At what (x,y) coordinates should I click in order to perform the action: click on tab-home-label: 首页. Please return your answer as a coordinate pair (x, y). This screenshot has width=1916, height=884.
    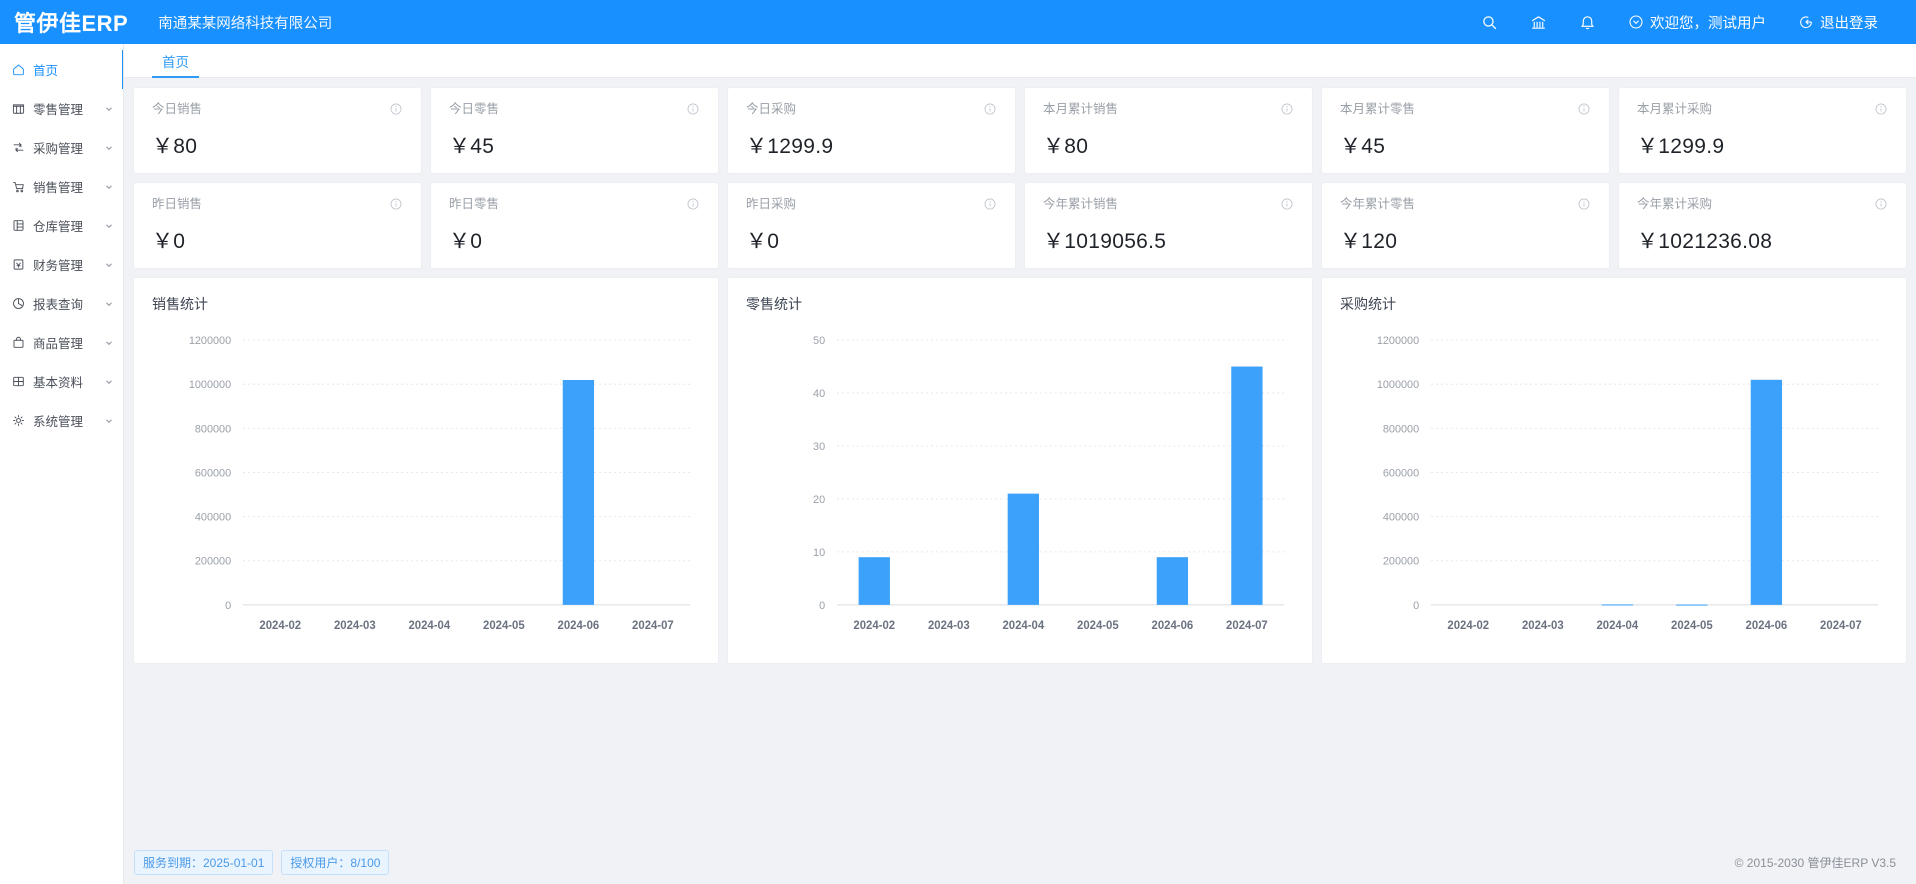
    Looking at the image, I should click on (175, 62).